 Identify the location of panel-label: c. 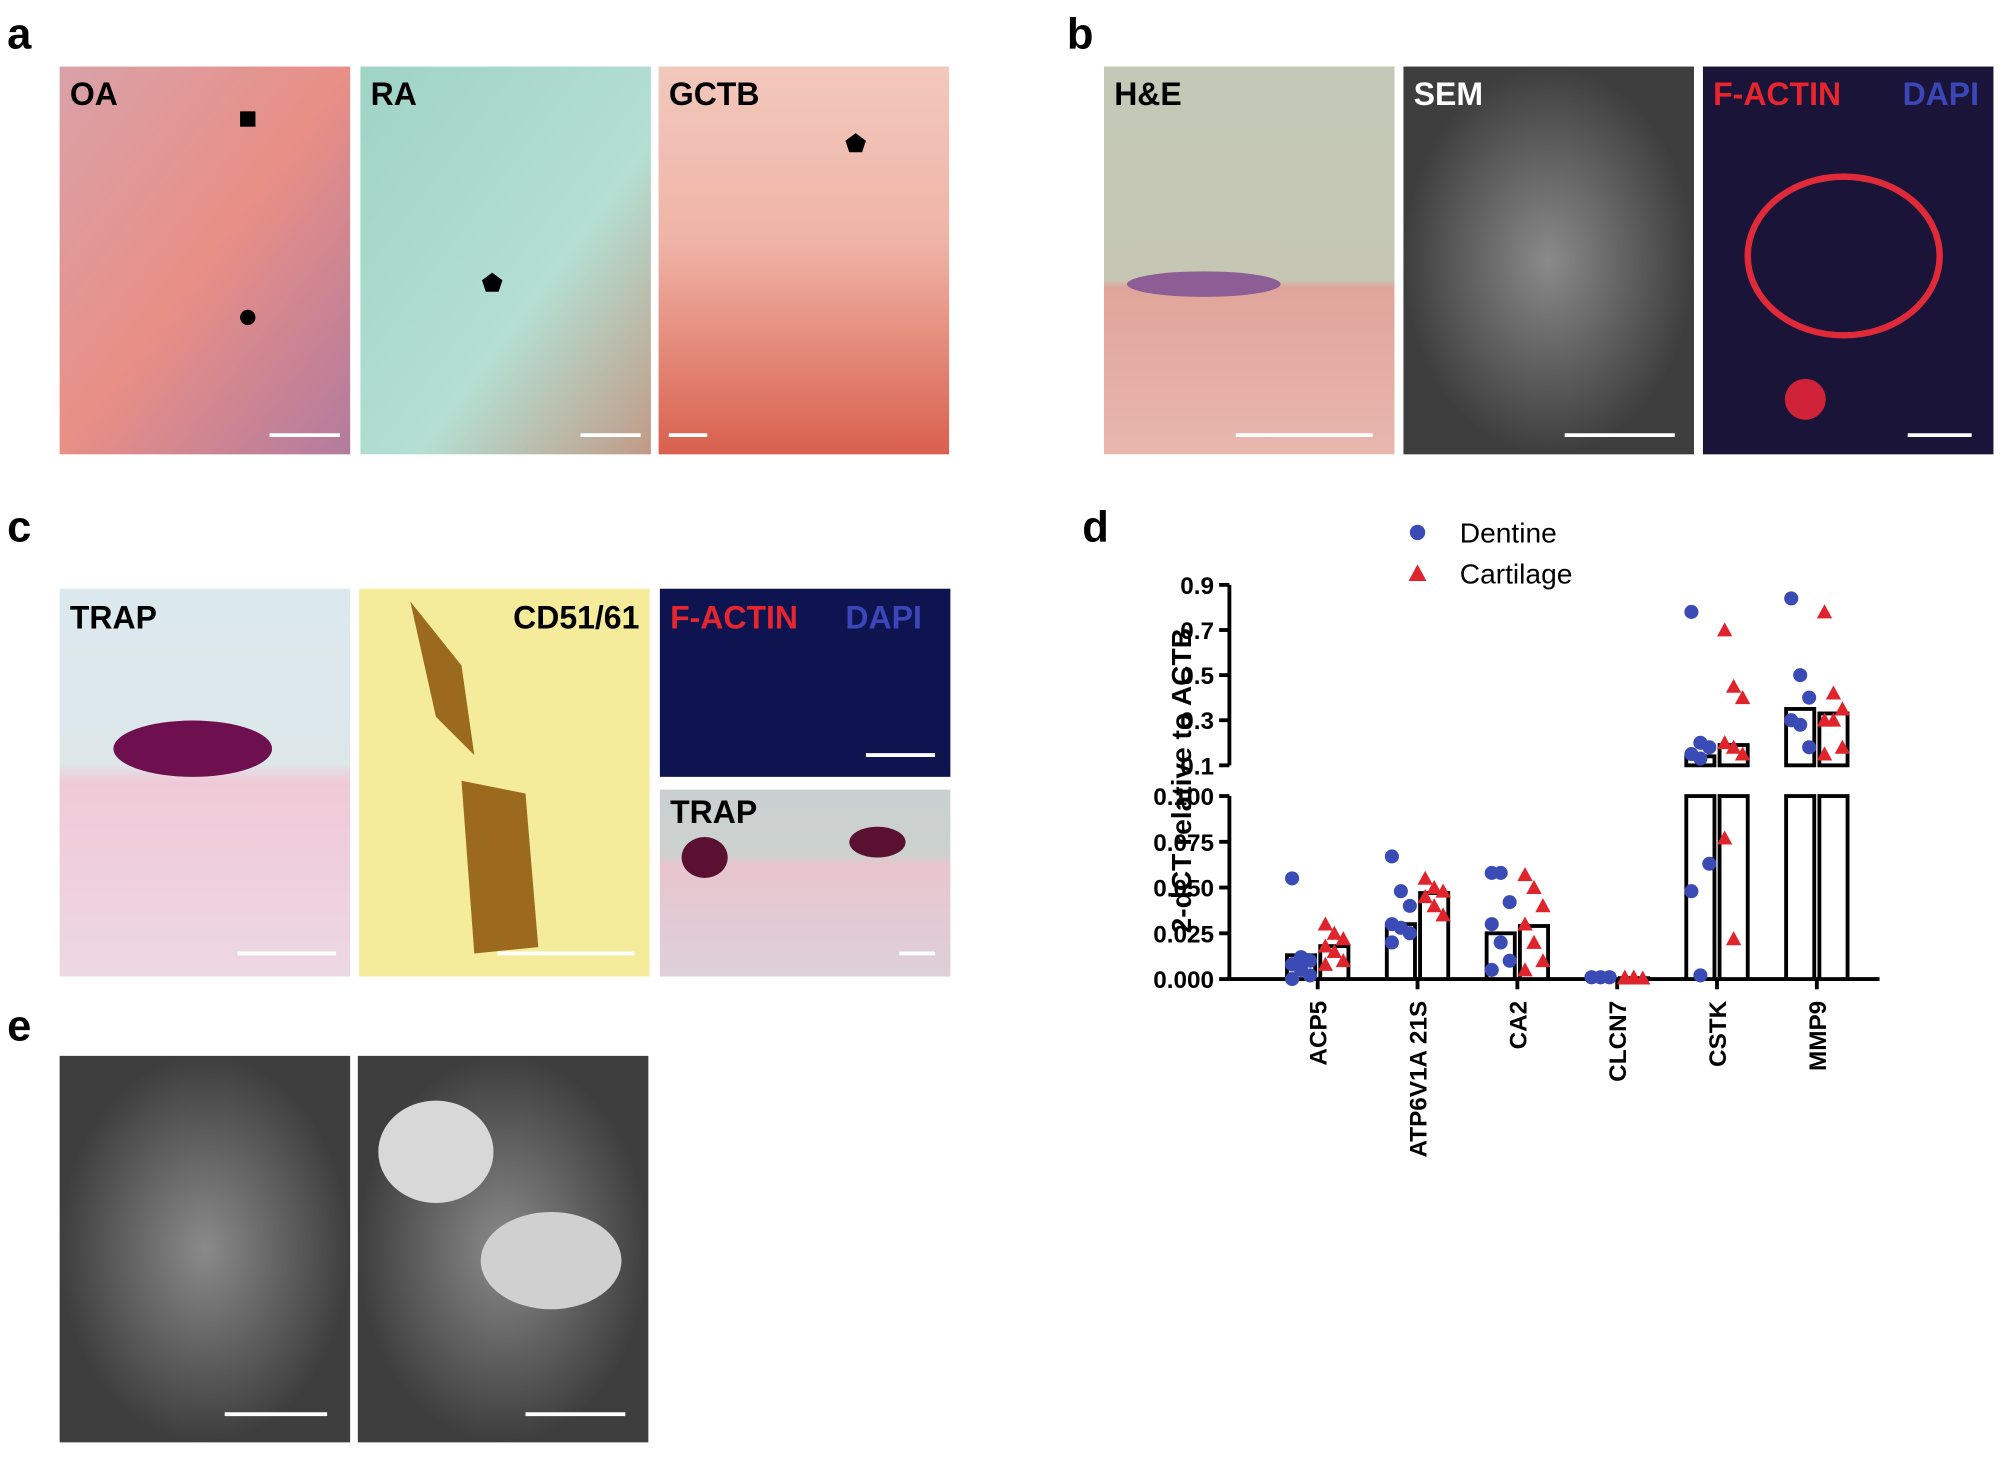
(19, 527).